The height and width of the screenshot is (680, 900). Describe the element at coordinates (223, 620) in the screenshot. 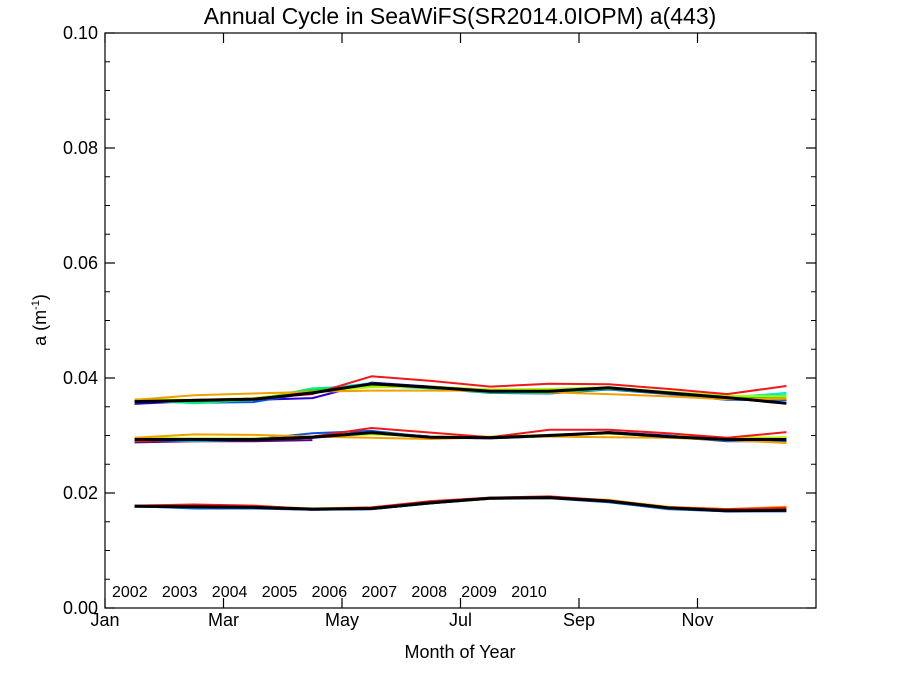

I see `x-tick-label: Mar` at that location.